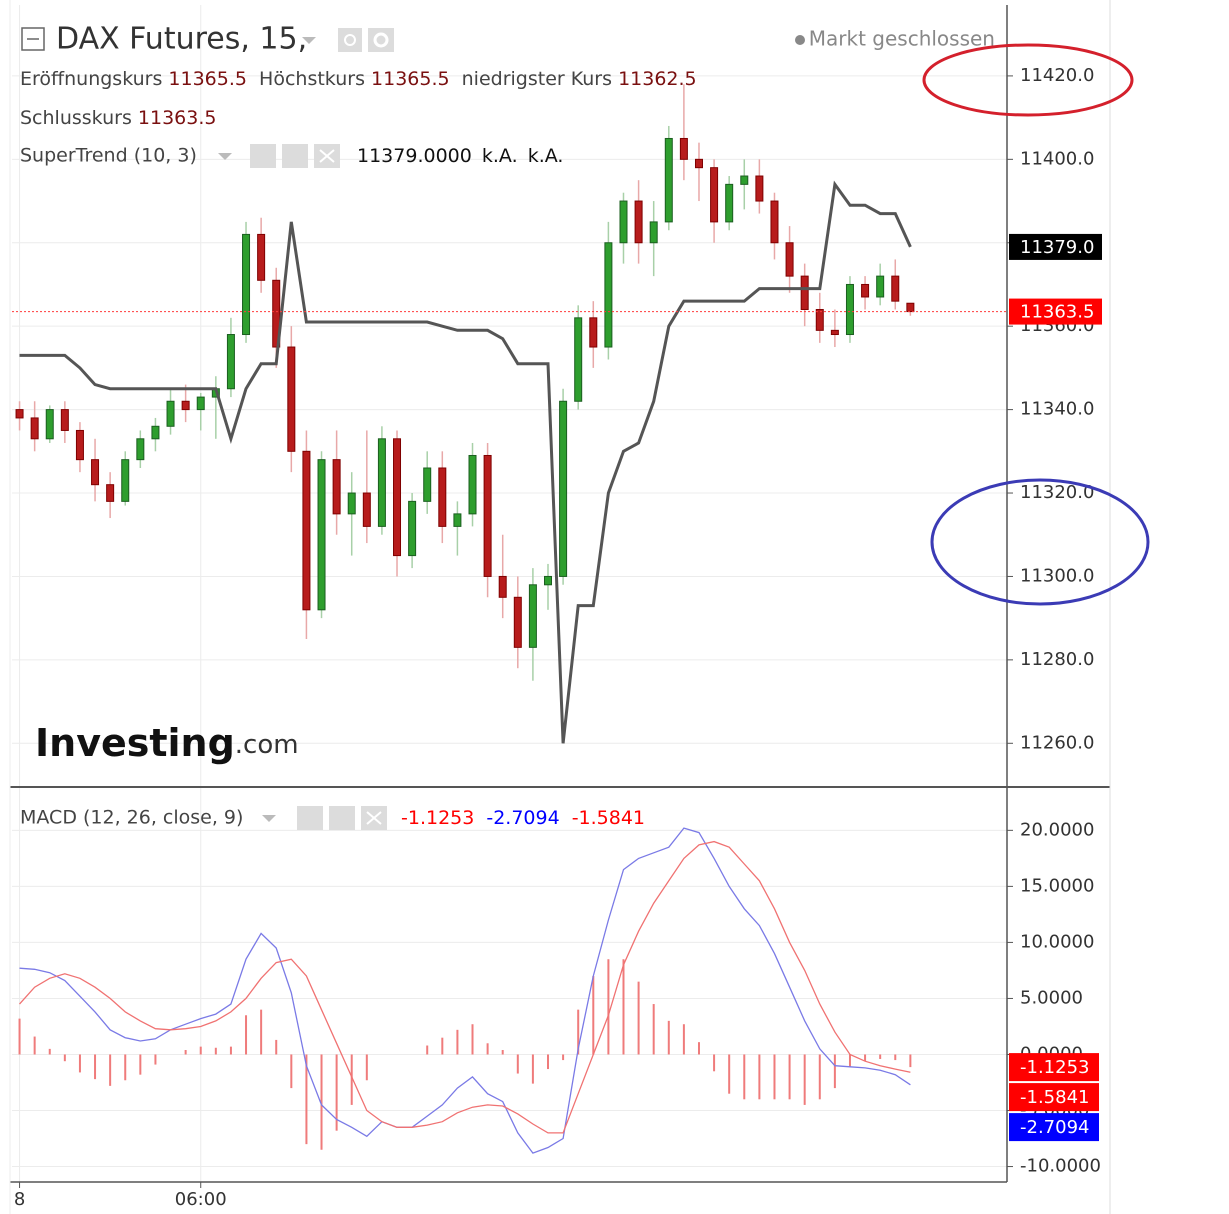  I want to click on y-tick-label: 15.0000, so click(1057, 885).